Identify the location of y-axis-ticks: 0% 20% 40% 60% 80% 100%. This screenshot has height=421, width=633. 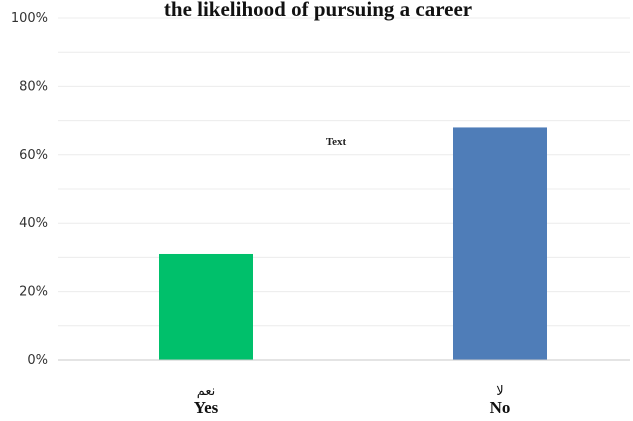
(29, 189).